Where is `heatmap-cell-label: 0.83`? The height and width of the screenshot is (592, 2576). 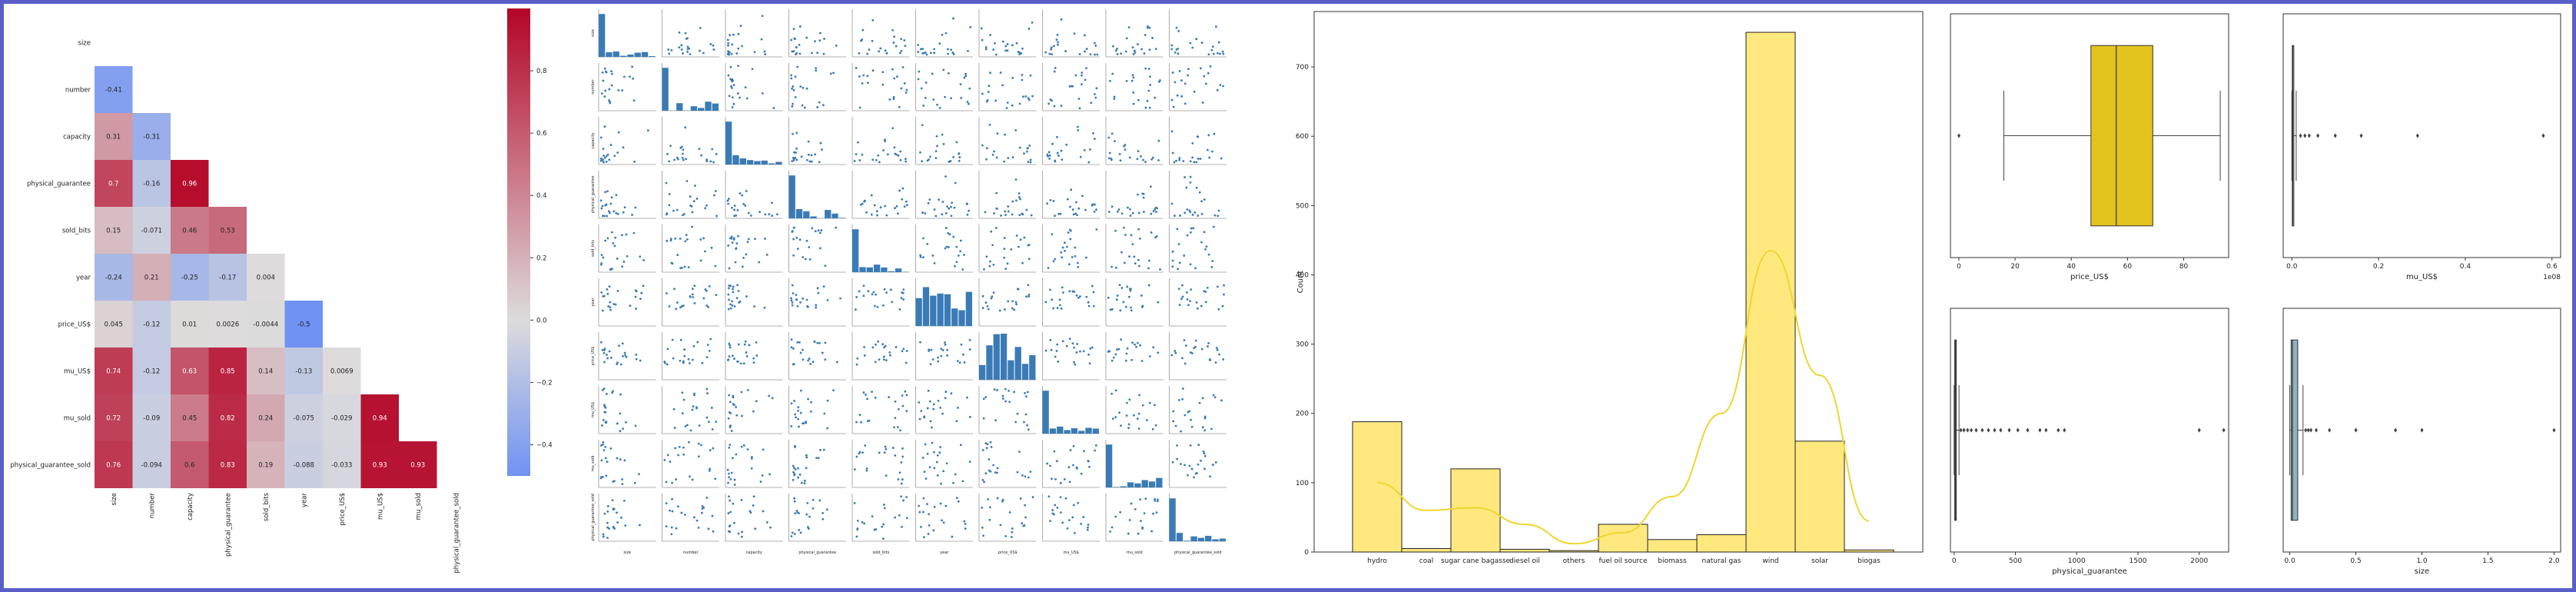
heatmap-cell-label: 0.83 is located at coordinates (228, 466).